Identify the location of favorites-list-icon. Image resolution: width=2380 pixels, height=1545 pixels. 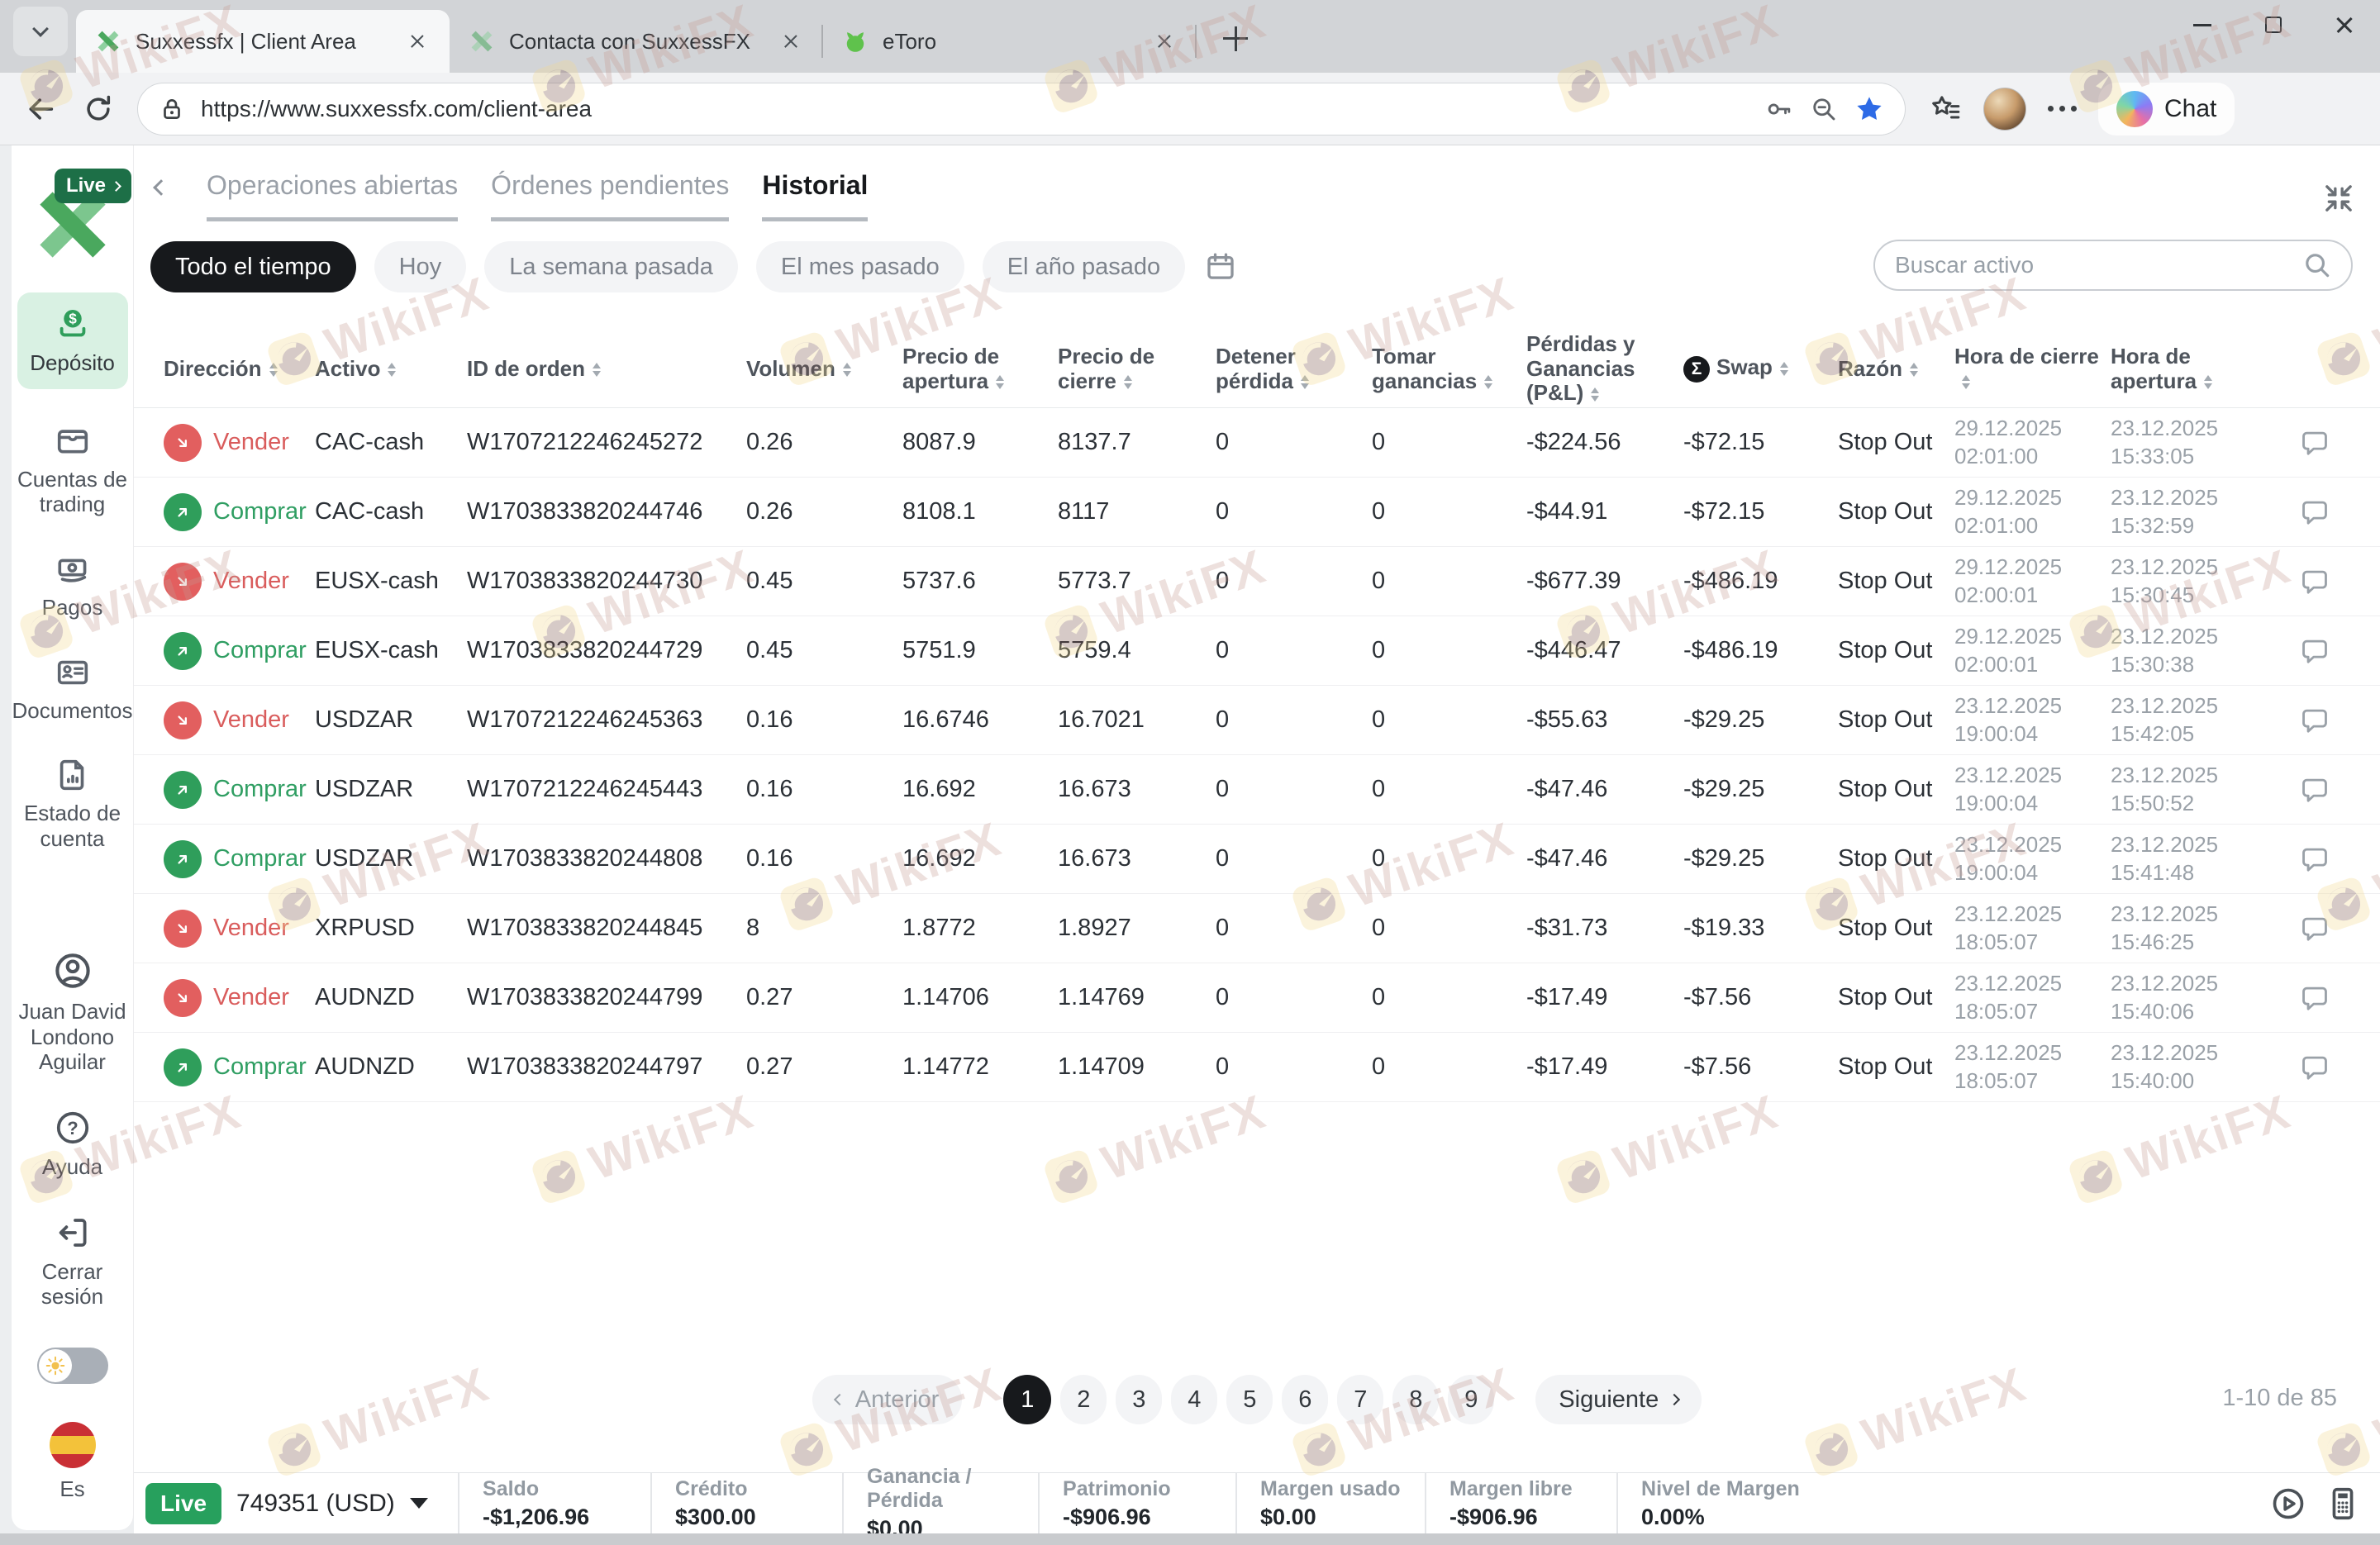
(1945, 109).